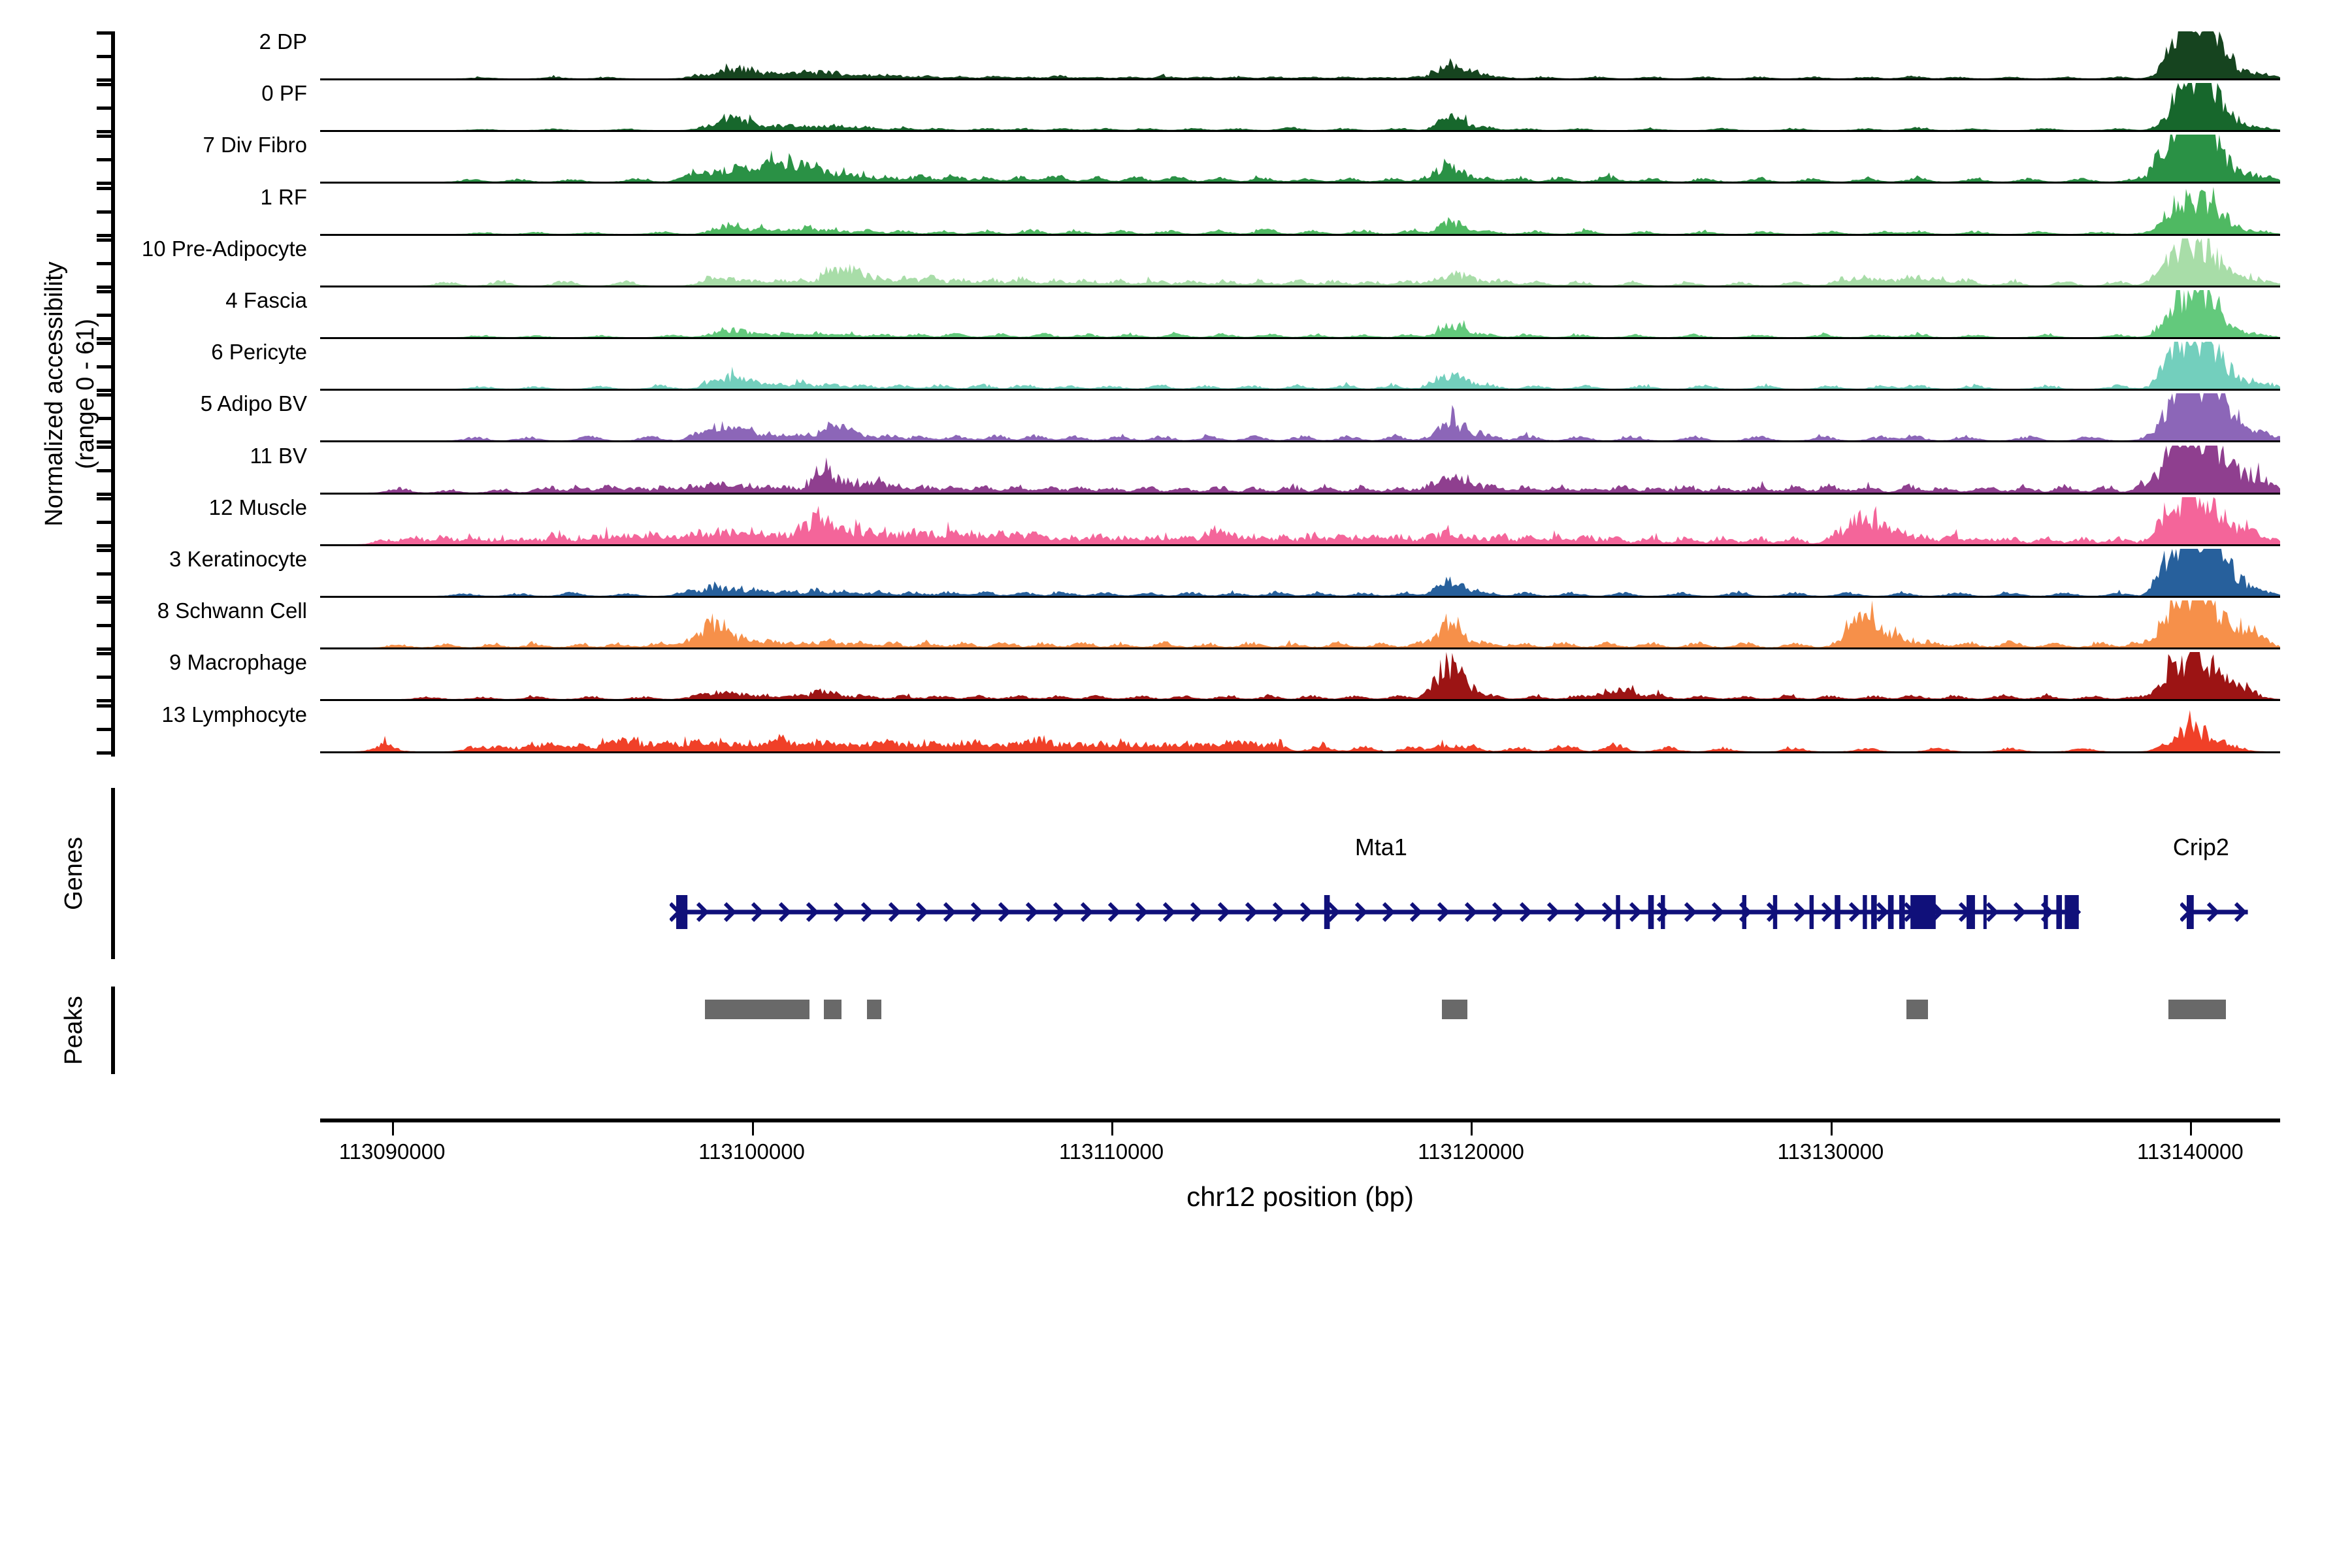  Describe the element at coordinates (1300, 1196) in the screenshot. I see `x-axis-title: chr12 position (bp)` at that location.